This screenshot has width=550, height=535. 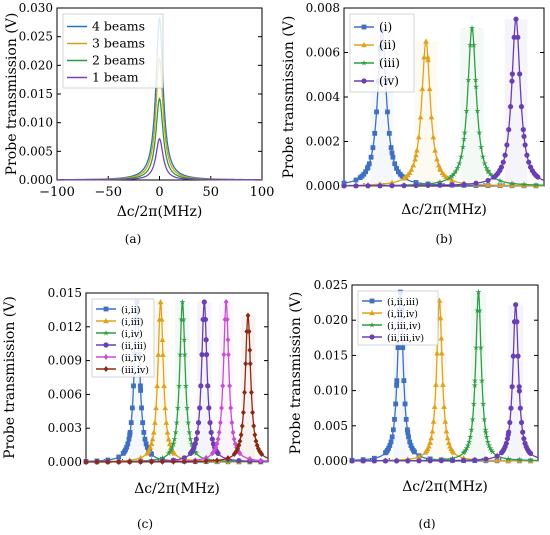 What do you see at coordinates (323, 97) in the screenshot?
I see `y-tick-label: 0.004` at bounding box center [323, 97].